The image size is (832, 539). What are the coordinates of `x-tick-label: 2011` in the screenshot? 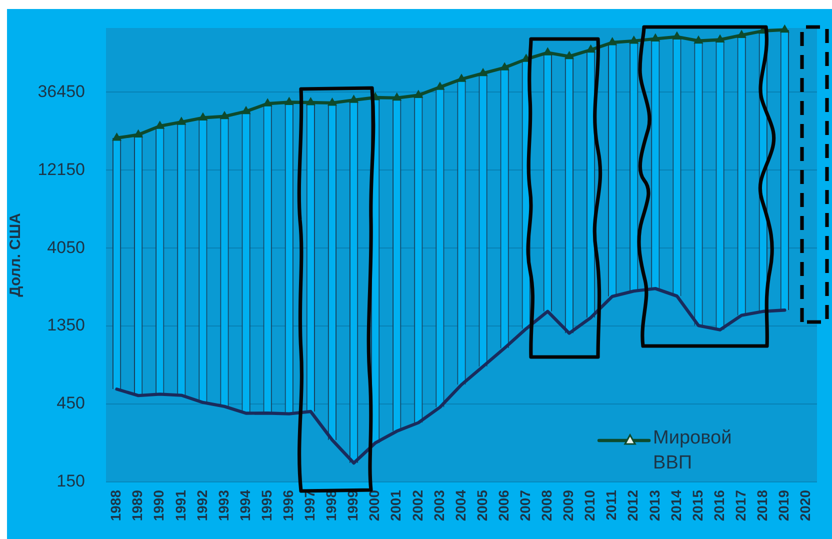 It's located at (611, 505).